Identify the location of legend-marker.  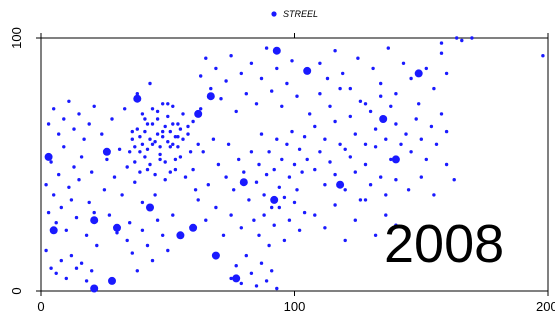
(274, 14).